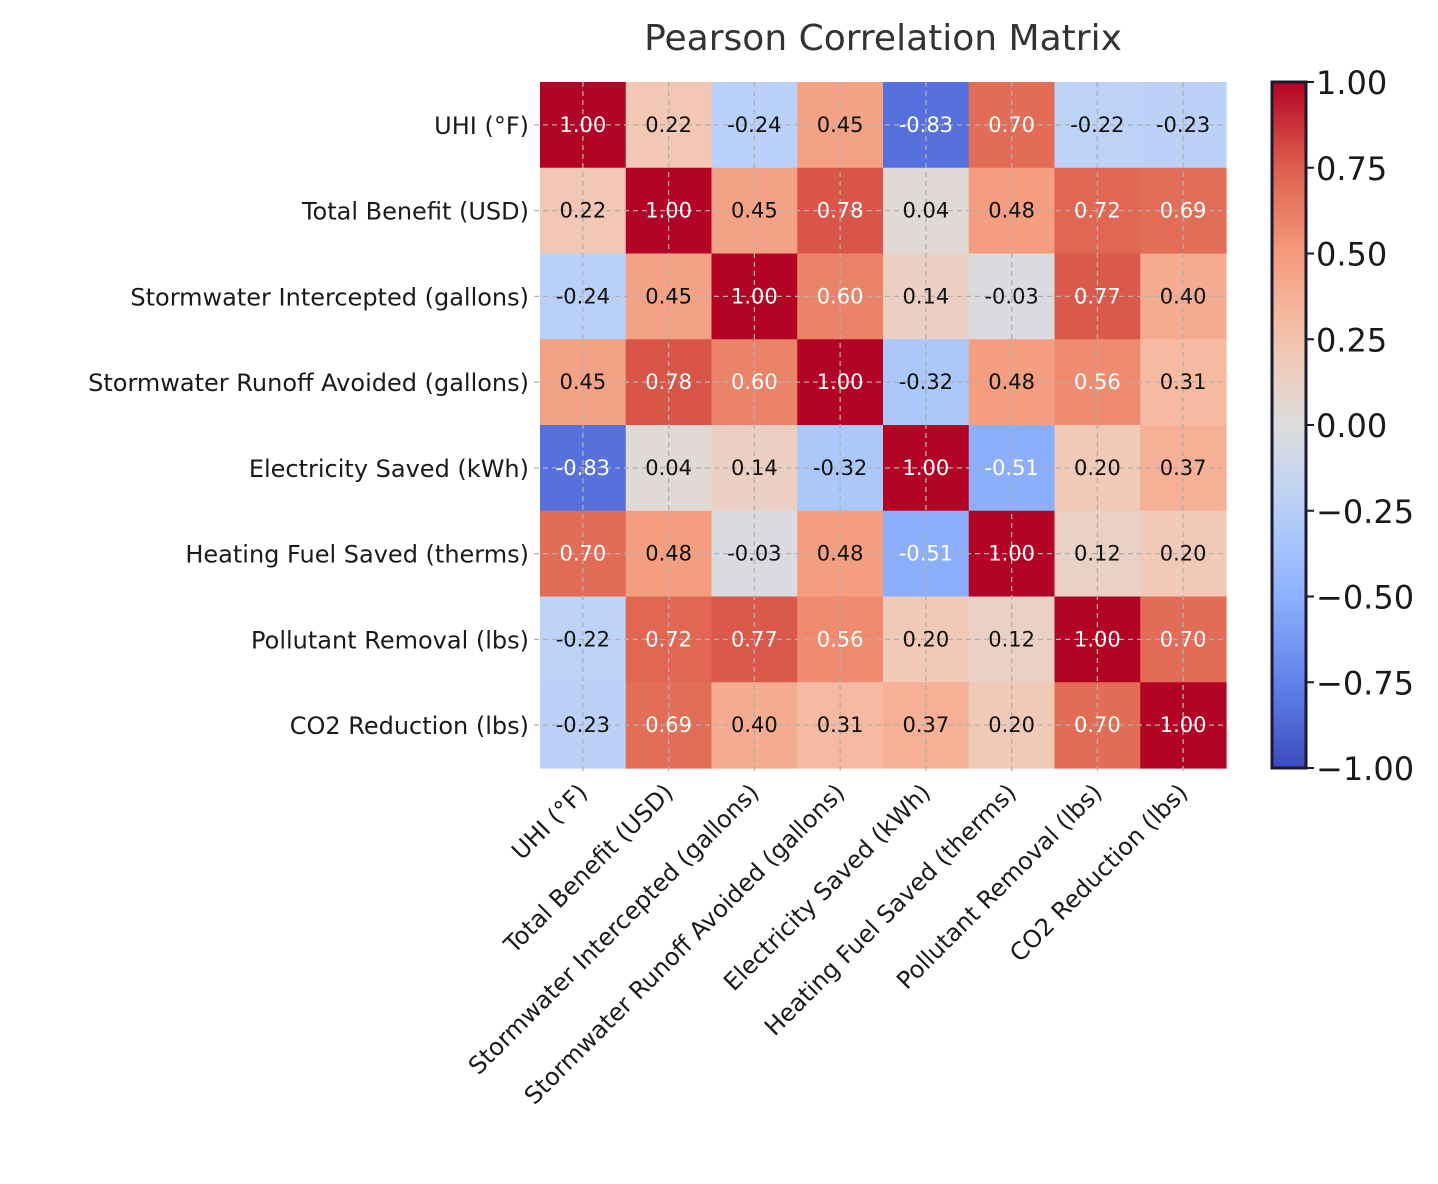 The height and width of the screenshot is (1184, 1438). I want to click on colorbar: 1.00 0.75 0.50 0.25 0.00 −0.25 −0.50 −0.75 −1.00, so click(1342, 426).